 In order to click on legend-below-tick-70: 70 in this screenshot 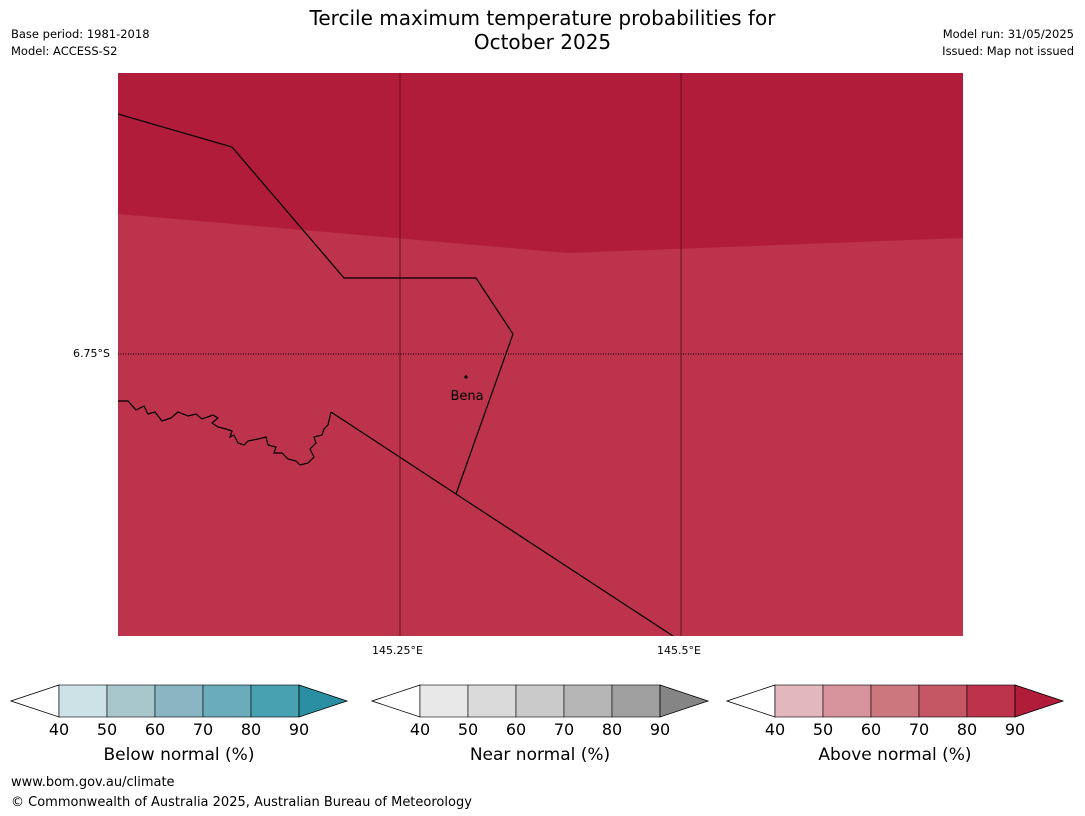, I will do `click(203, 729)`.